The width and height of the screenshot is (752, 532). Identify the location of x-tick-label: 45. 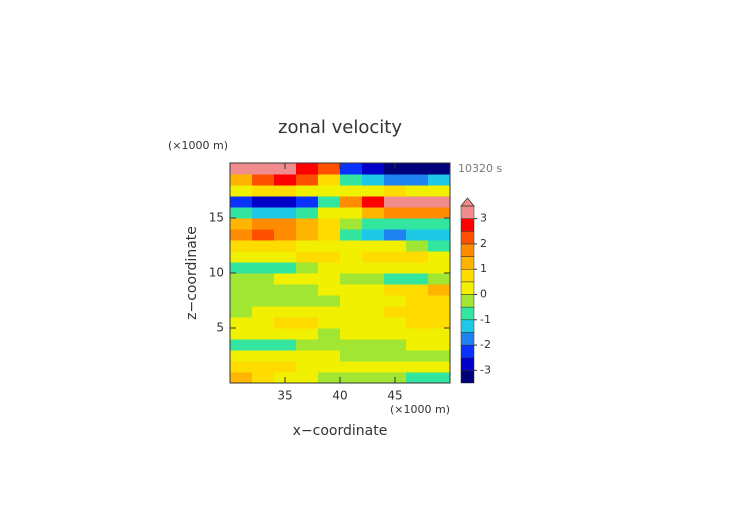
(394, 396).